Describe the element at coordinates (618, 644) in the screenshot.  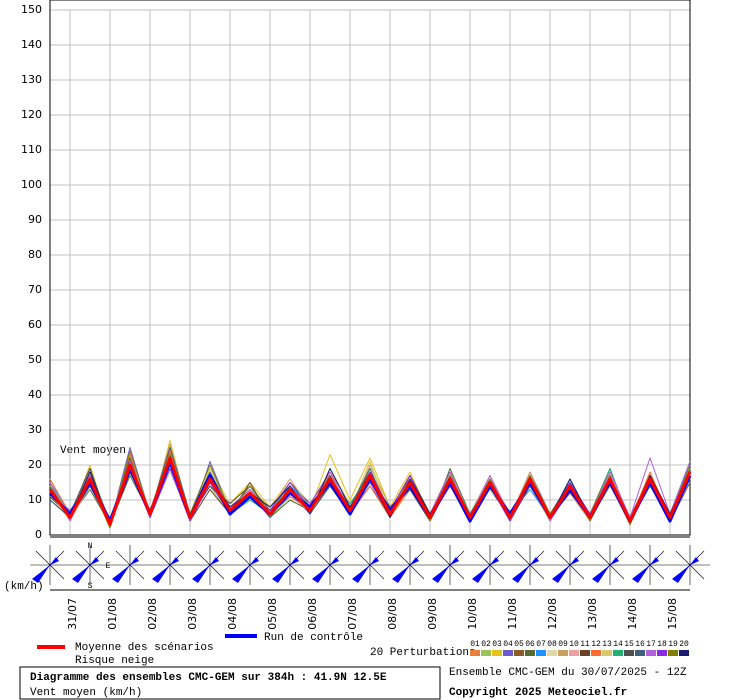
I see `legend-label: 14` at that location.